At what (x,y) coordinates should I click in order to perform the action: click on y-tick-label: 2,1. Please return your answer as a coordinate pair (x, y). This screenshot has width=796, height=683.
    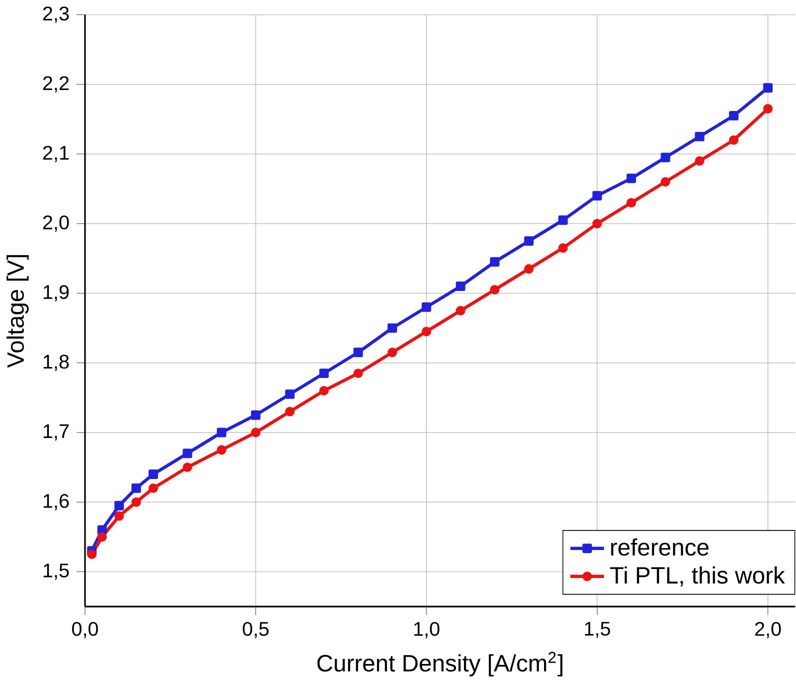
    Looking at the image, I should click on (56, 154).